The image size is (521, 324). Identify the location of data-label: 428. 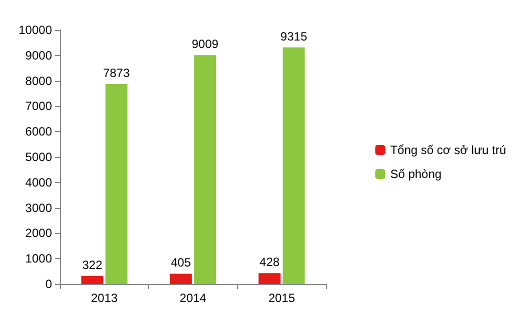
(270, 262).